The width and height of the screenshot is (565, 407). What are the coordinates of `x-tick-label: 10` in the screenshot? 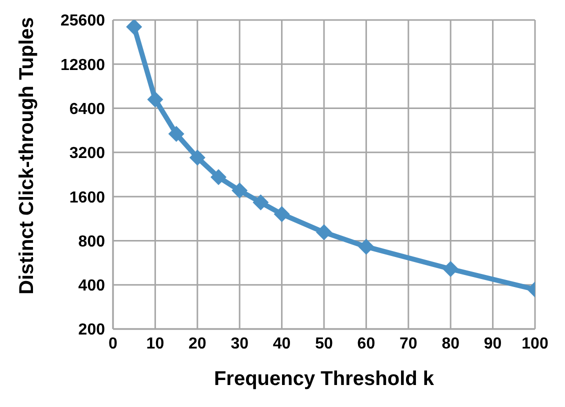 It's located at (155, 343).